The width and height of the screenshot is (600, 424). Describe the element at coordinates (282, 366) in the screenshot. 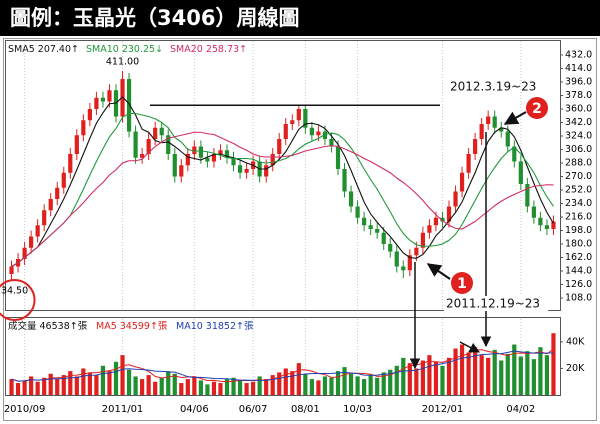

I see `volume-average-line` at that location.